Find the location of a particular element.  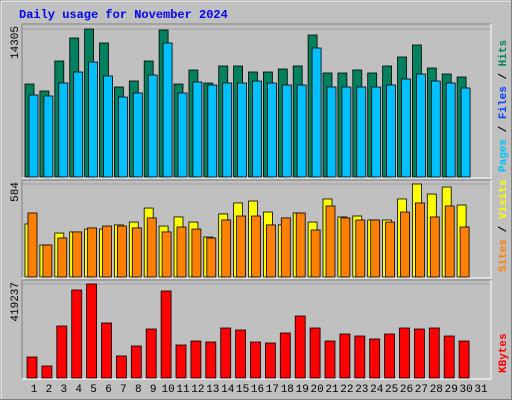

x-tick-label: 29 is located at coordinates (451, 390).